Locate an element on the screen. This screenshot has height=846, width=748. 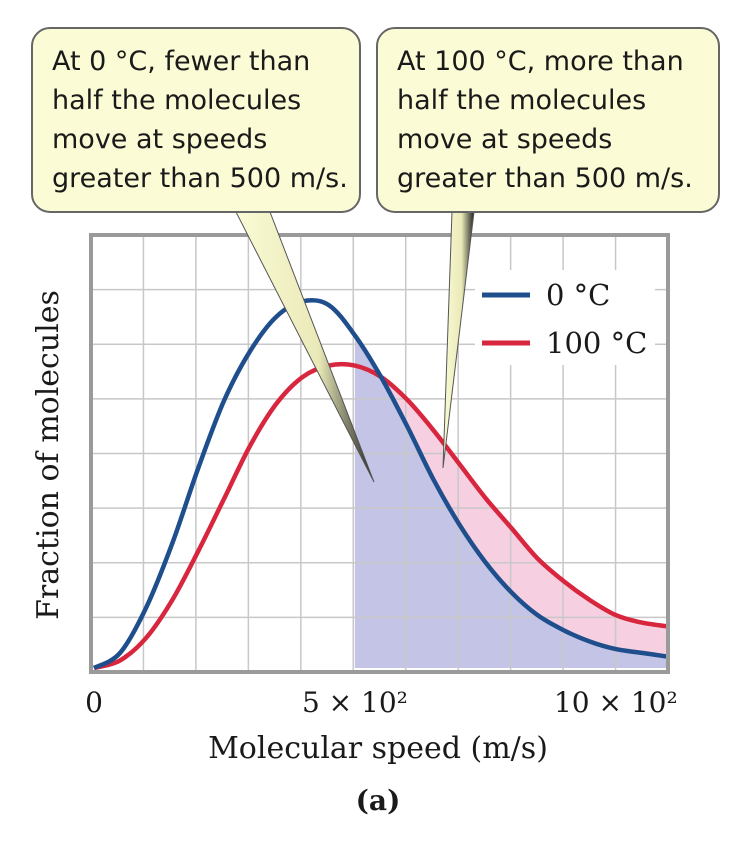
x-tick-label: 5 × 10² is located at coordinates (355, 702).